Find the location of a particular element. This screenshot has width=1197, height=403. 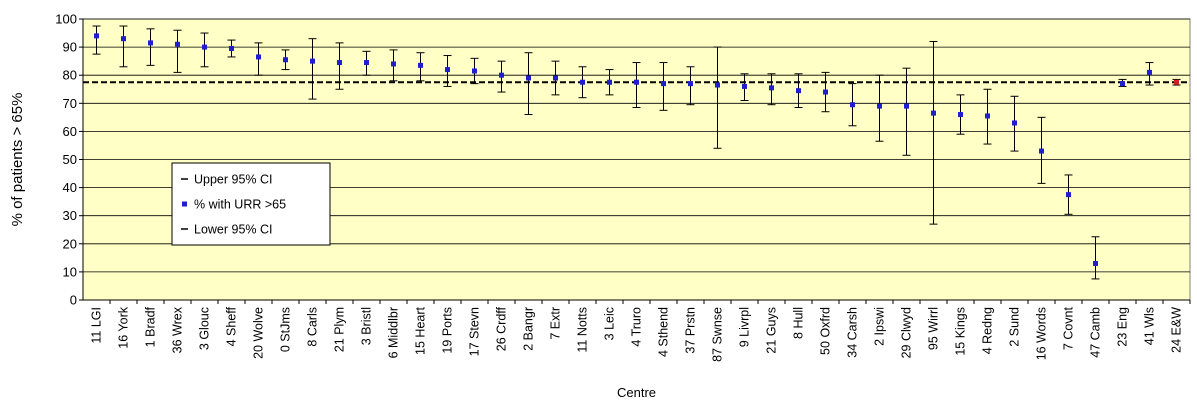

legend-label: % with URR >65 is located at coordinates (240, 205).